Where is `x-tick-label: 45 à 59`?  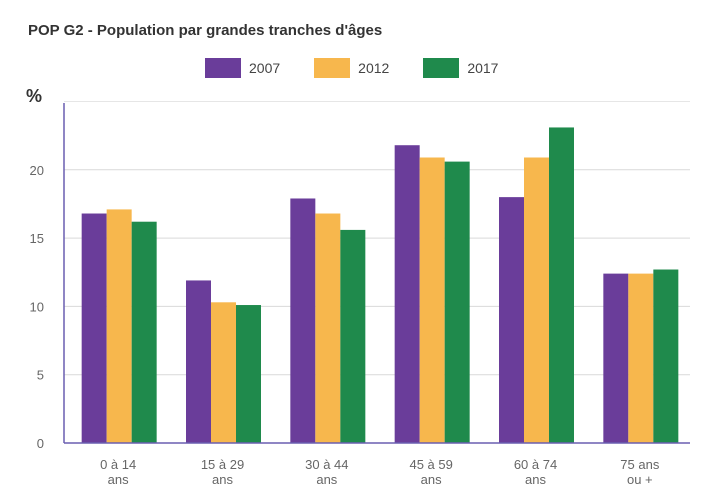 x-tick-label: 45 à 59 is located at coordinates (430, 464).